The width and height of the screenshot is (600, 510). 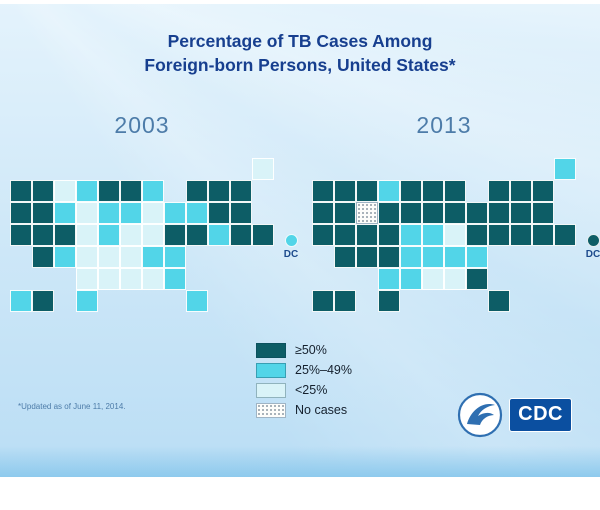 I want to click on dc-dot-2003, so click(x=291, y=240).